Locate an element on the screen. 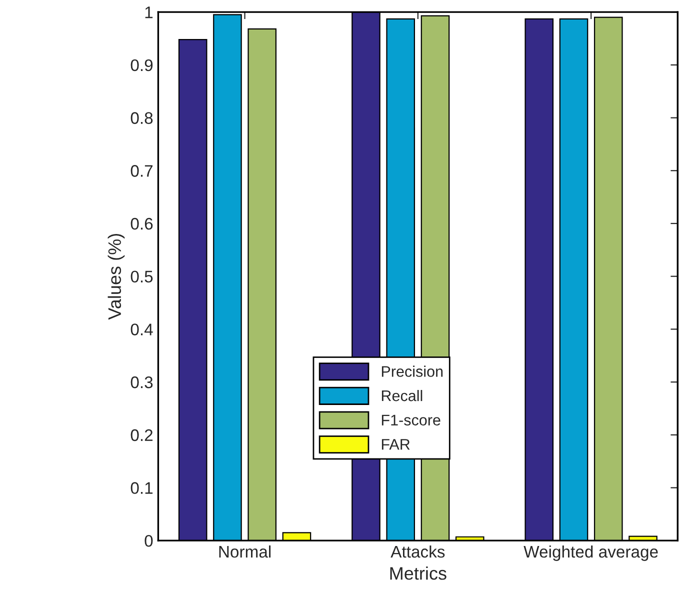 The image size is (679, 604). y-tick-label: 0.8 is located at coordinates (141, 118).